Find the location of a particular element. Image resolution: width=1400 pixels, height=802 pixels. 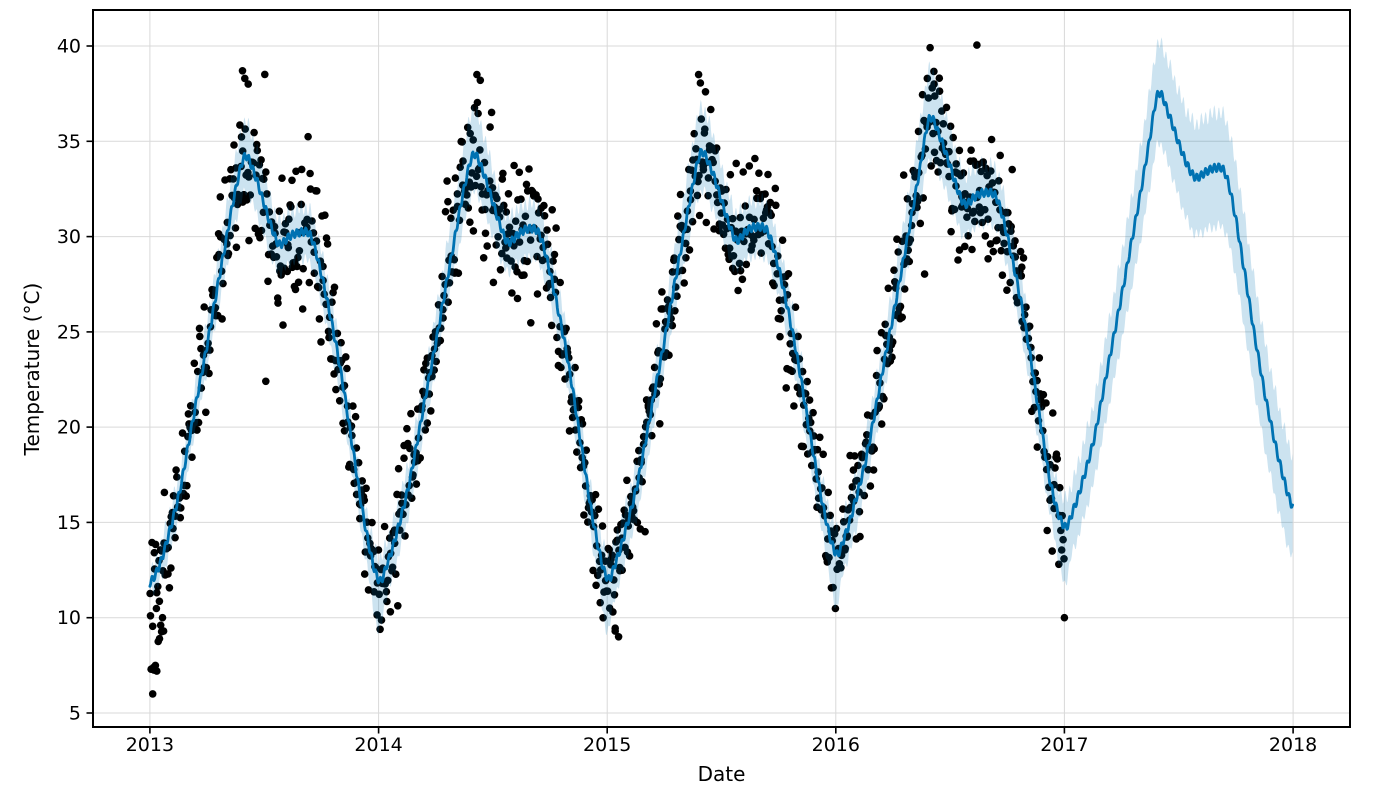

x-axis-label: Date is located at coordinates (721, 774).